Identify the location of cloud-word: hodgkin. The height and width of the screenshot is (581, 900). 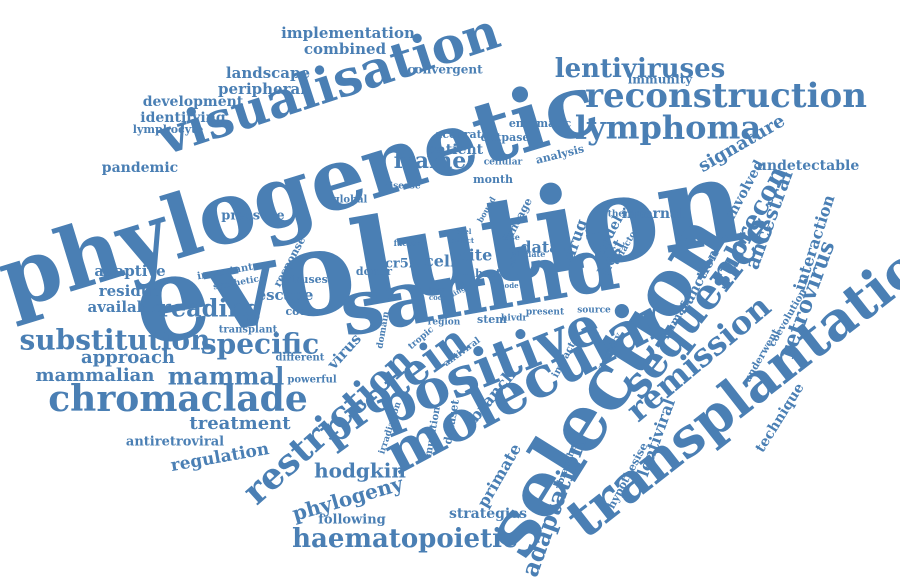
(360, 471).